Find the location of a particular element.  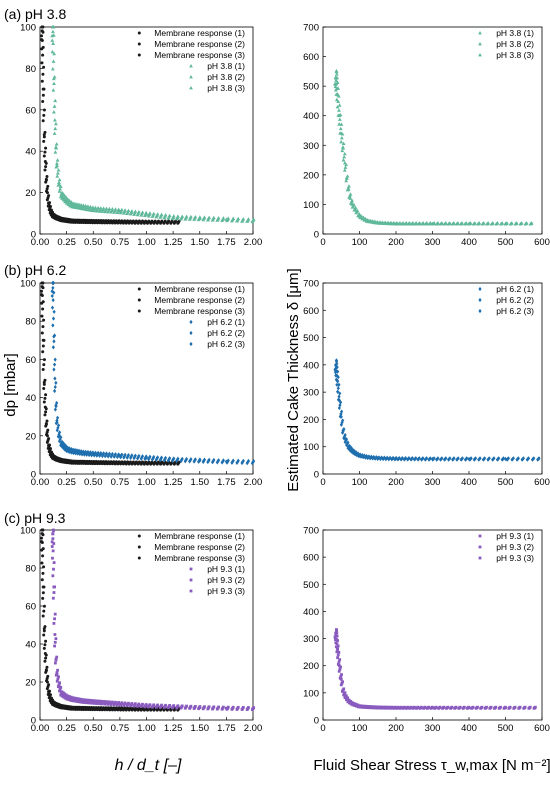

legend-label: pH 3.8 (2) is located at coordinates (515, 44).